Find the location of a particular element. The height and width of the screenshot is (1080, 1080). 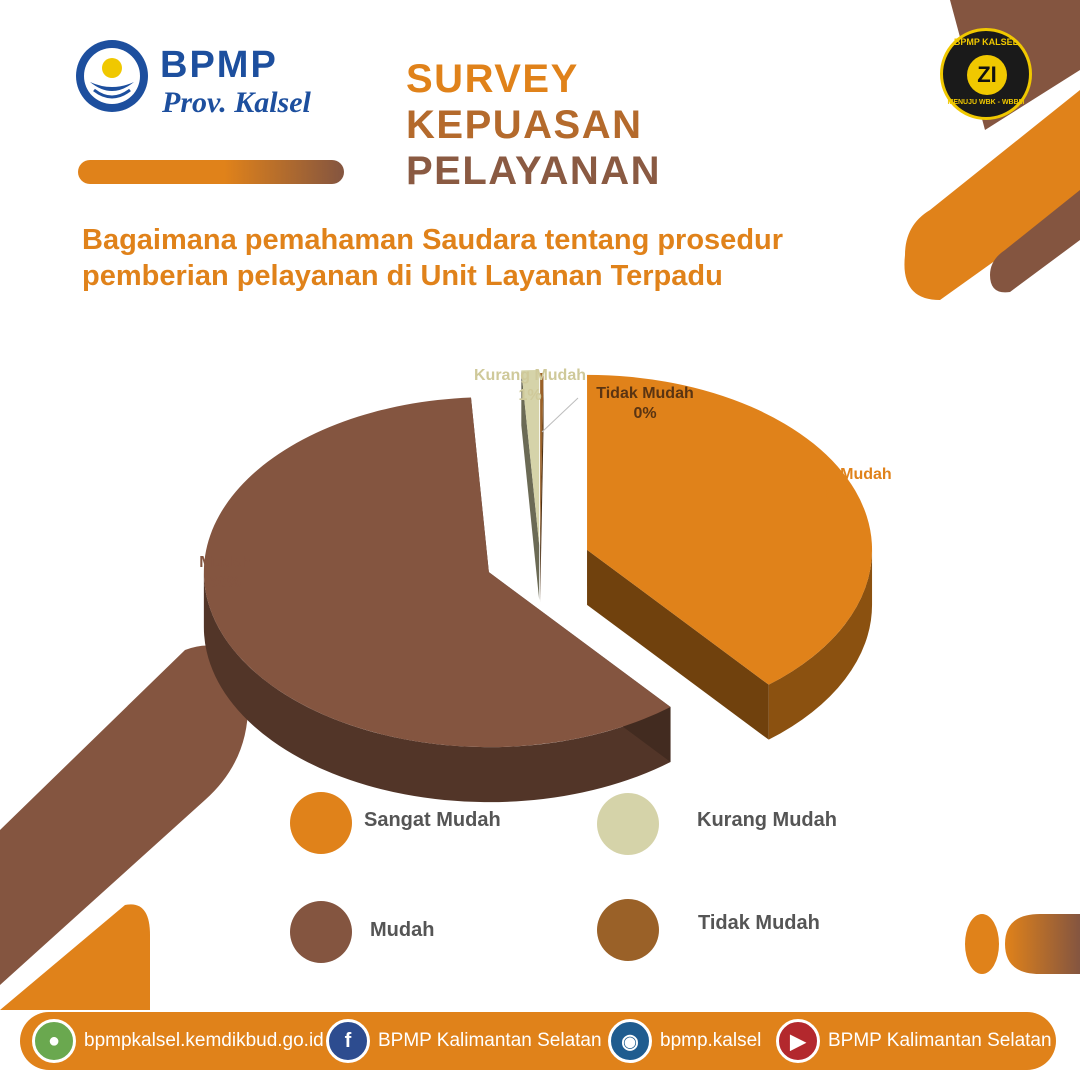

badge-top-text: BPMP KALSEL is located at coordinates (986, 42).